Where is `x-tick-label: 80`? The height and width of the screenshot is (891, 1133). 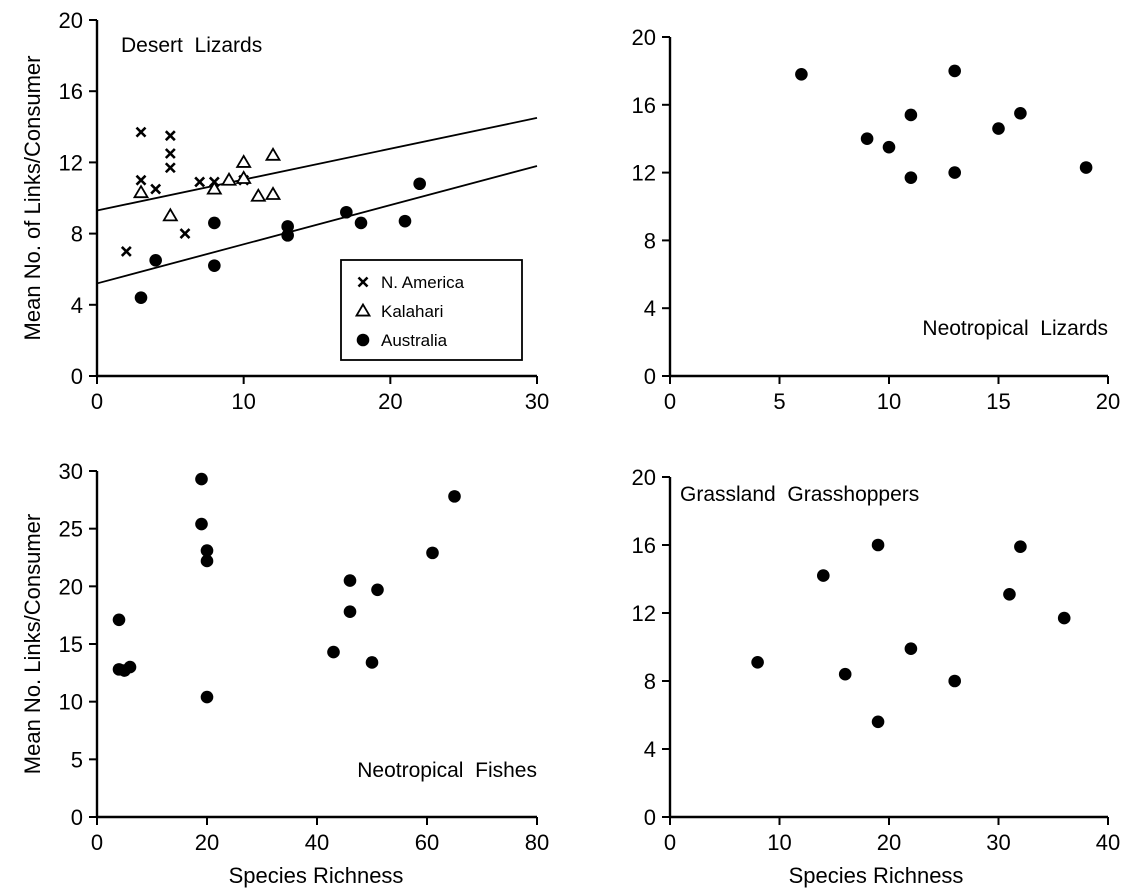 x-tick-label: 80 is located at coordinates (537, 842).